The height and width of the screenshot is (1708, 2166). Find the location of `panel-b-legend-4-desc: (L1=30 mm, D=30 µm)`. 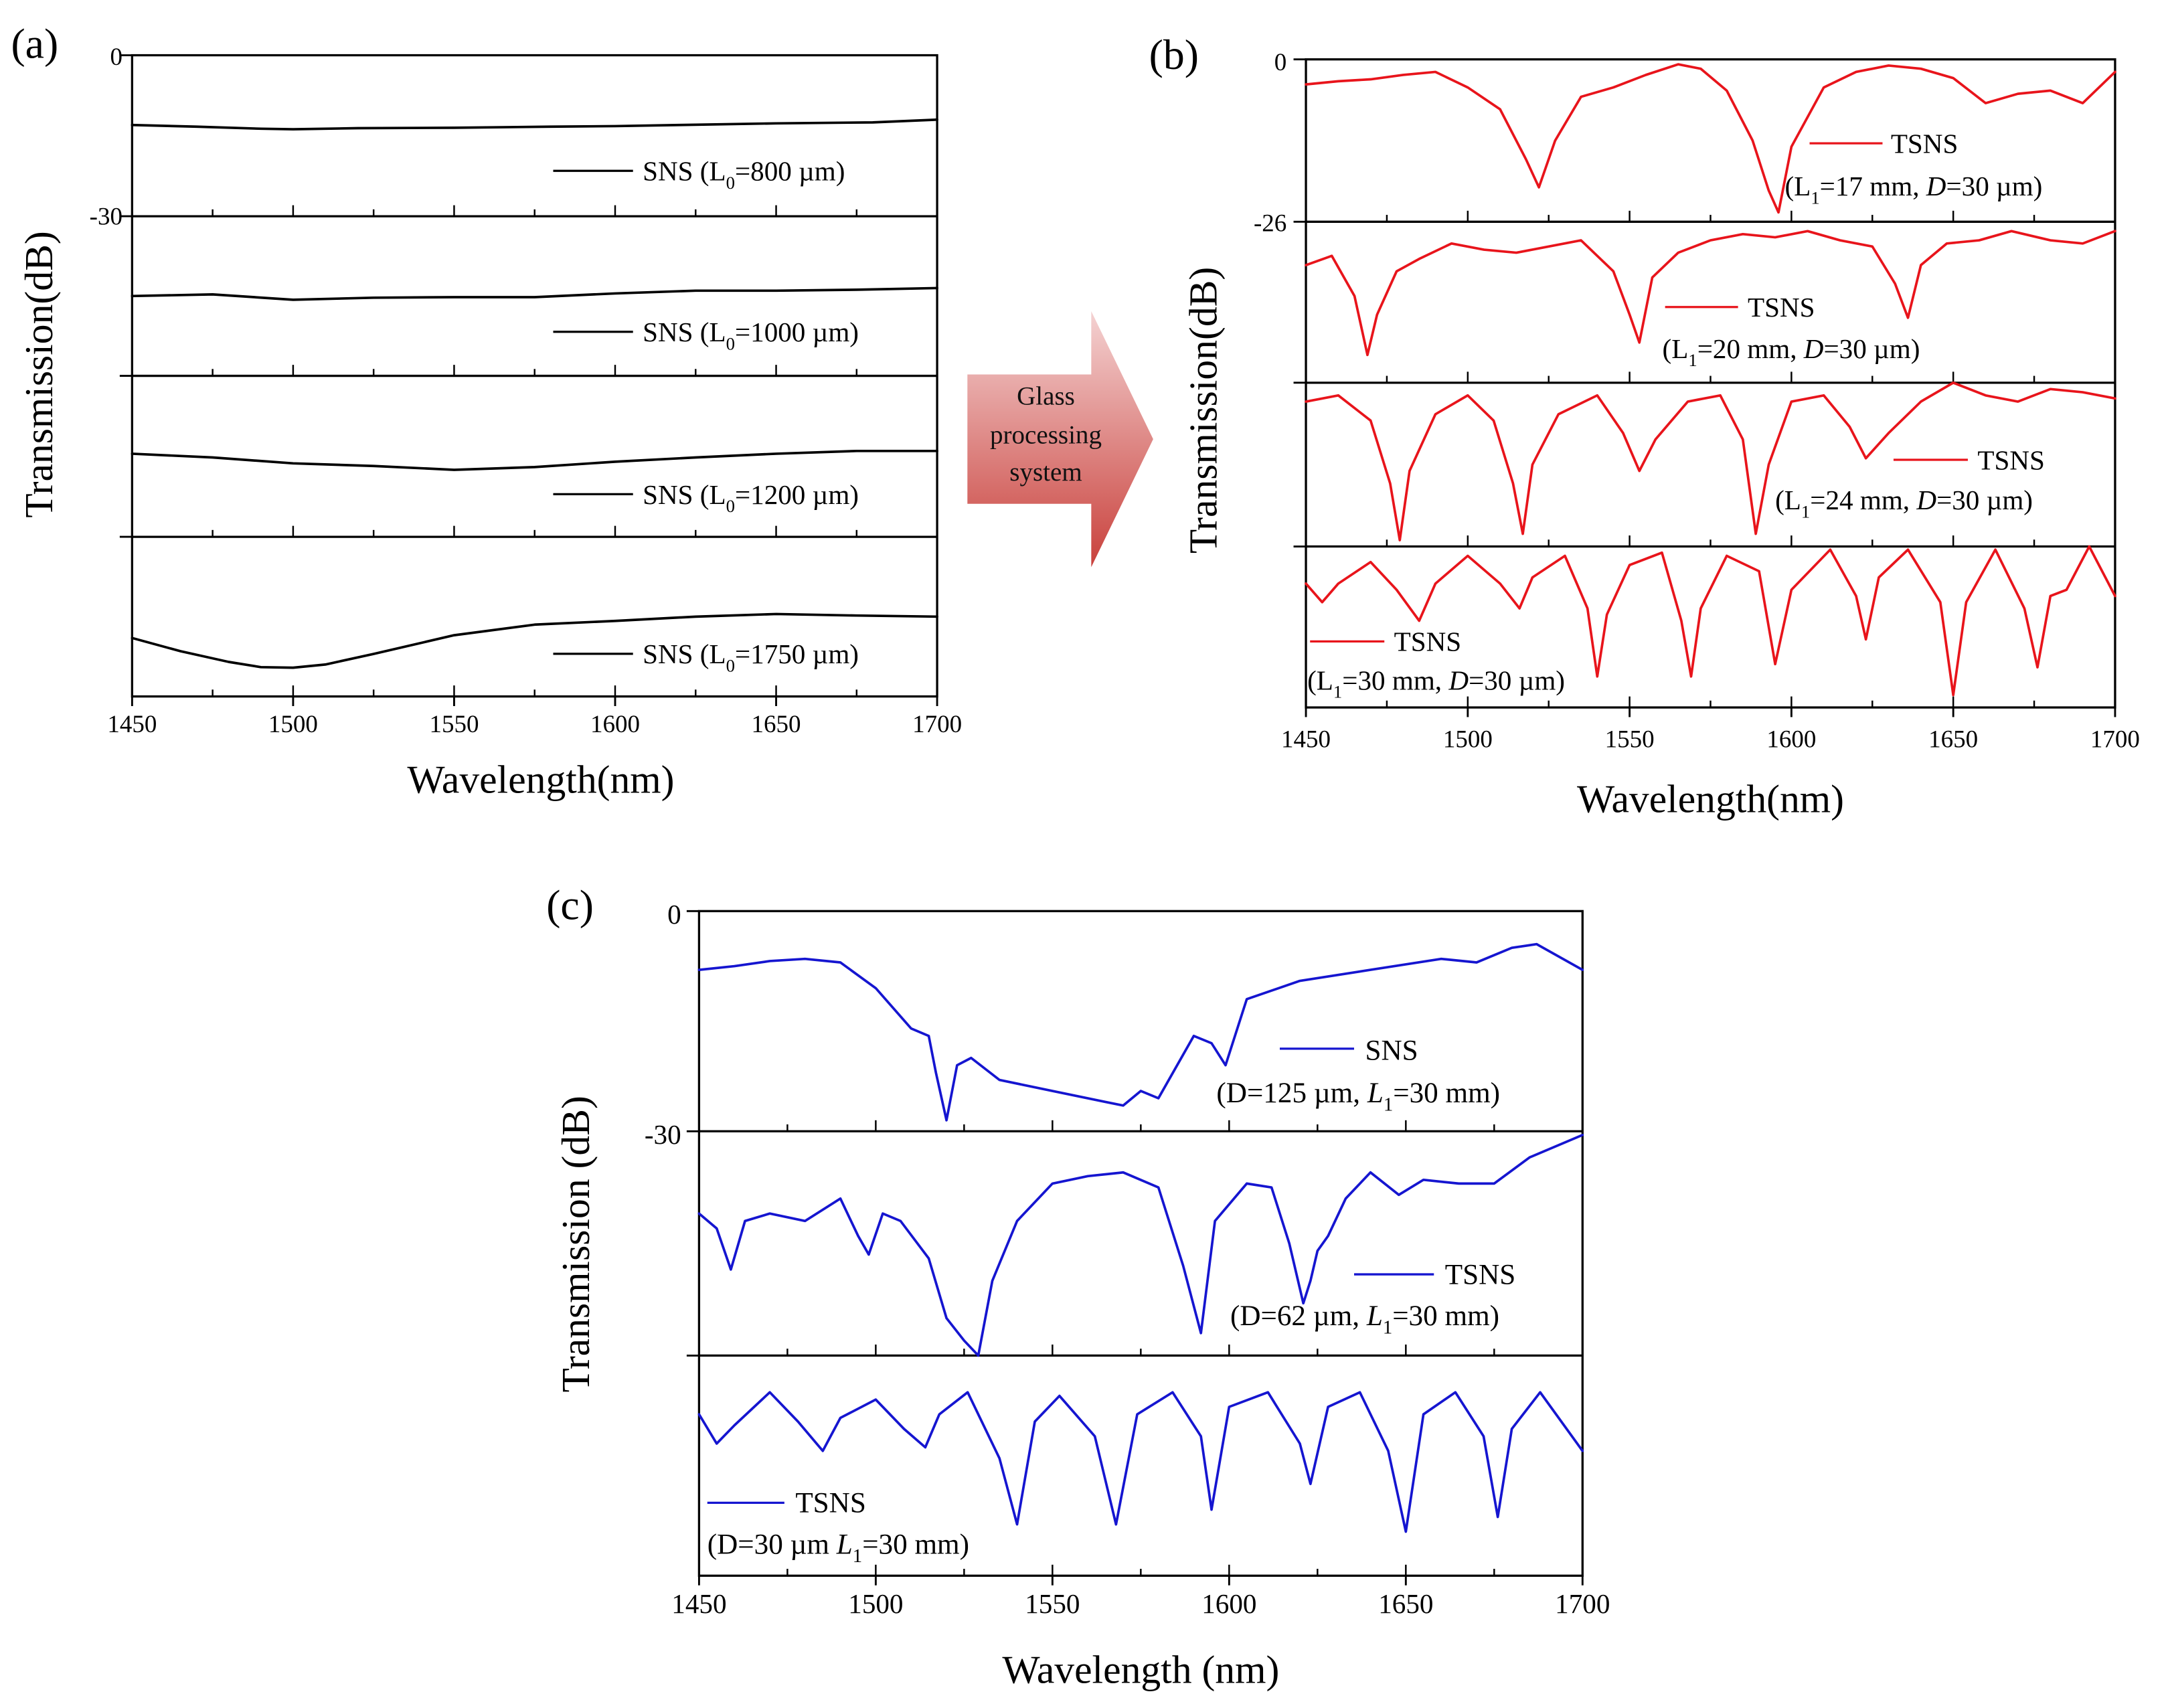

panel-b-legend-4-desc: (L1=30 mm, D=30 µm) is located at coordinates (1436, 683).